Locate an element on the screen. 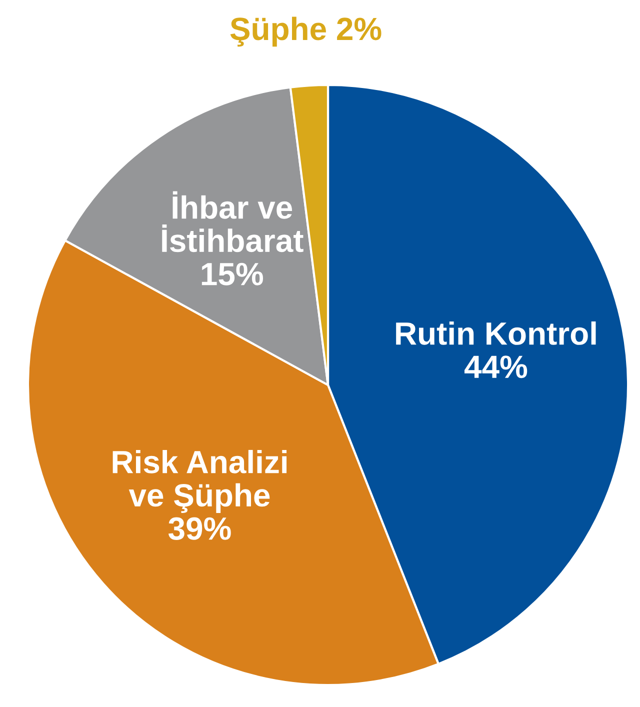 The image size is (640, 707). data-label: 44% is located at coordinates (496, 367).